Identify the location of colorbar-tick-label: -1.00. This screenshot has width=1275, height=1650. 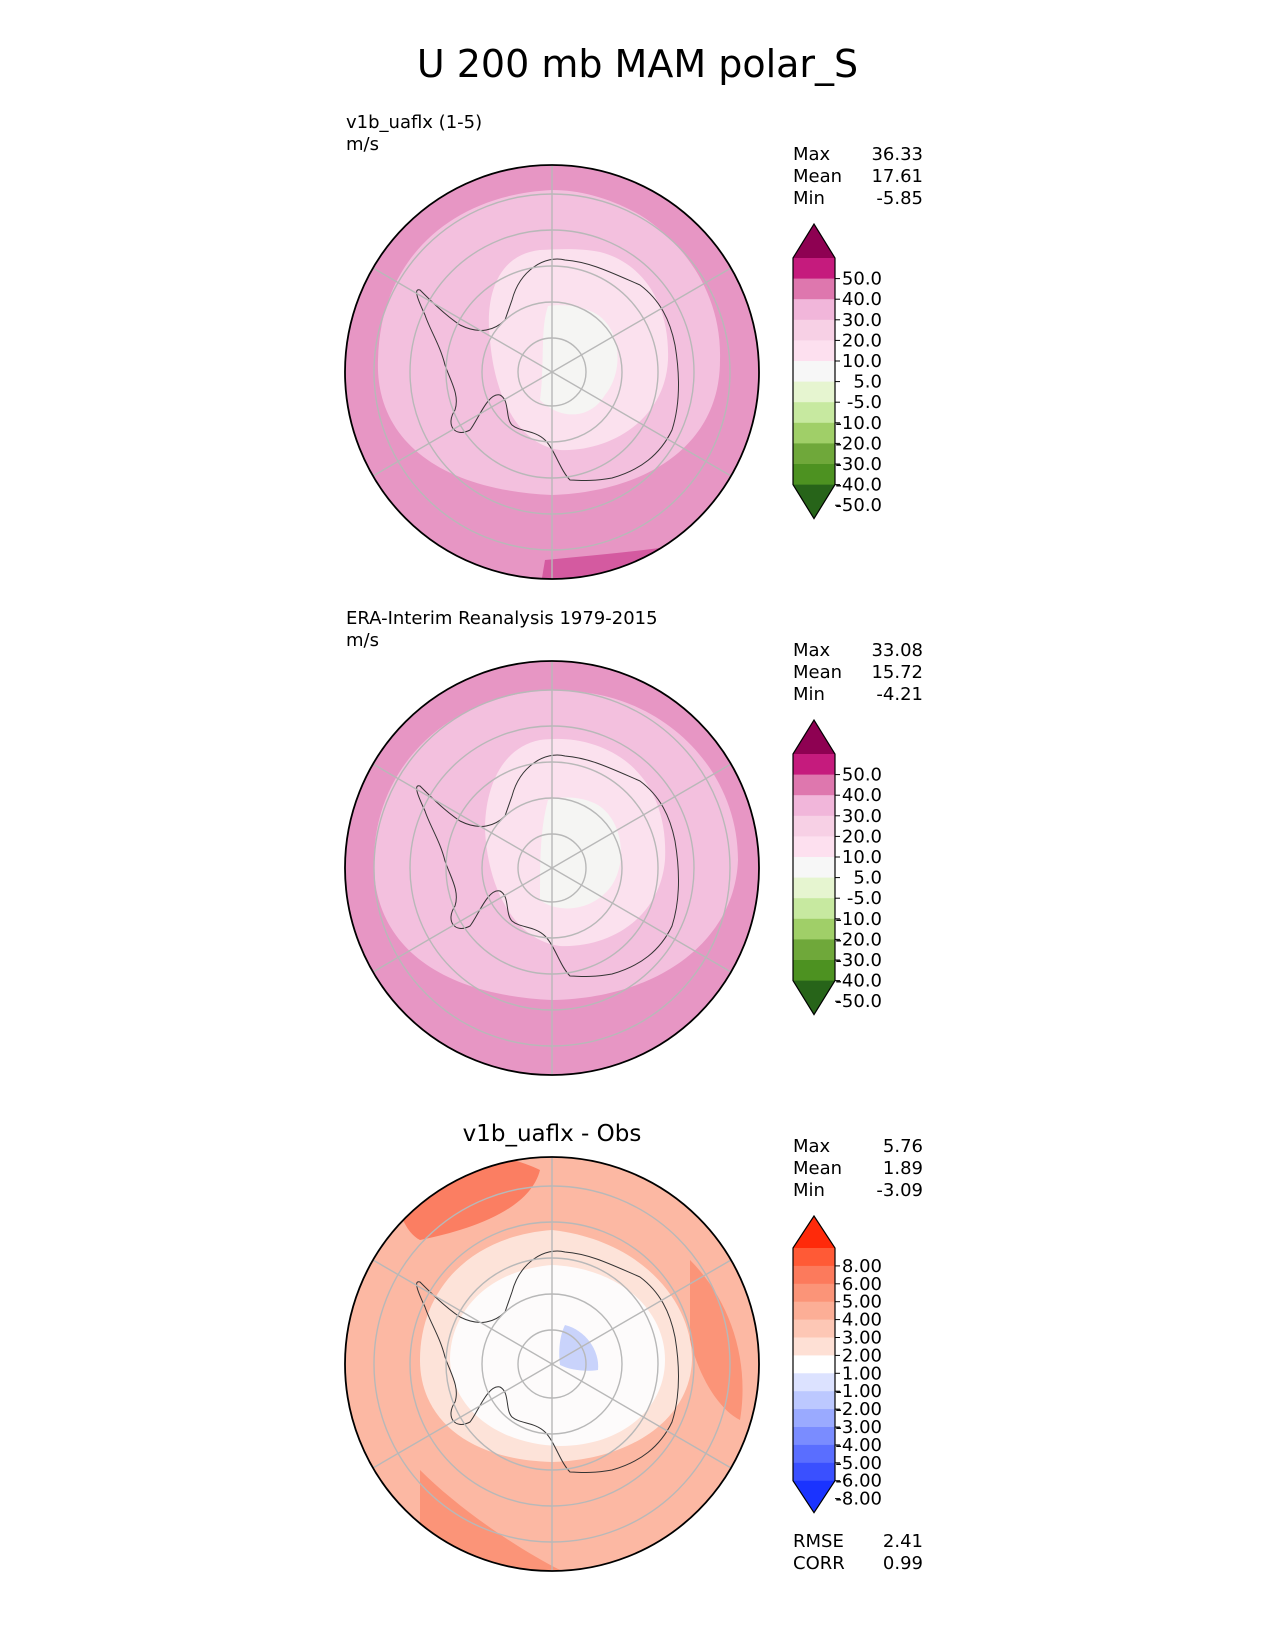
(858, 1391).